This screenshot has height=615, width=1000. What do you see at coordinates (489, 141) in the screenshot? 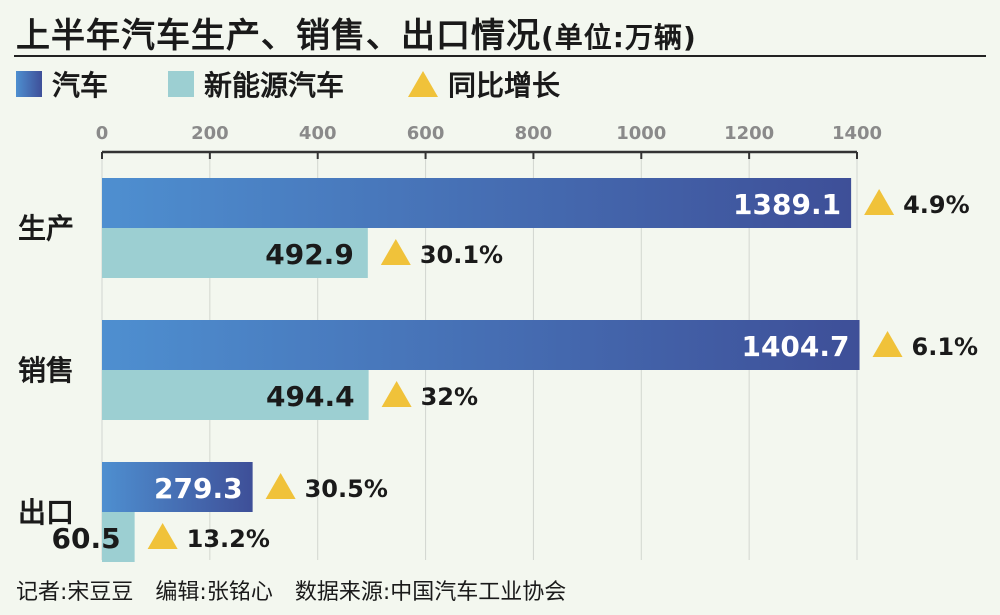
I see `x-axis: 0 200 400 600 800 1000 1200 1400` at bounding box center [489, 141].